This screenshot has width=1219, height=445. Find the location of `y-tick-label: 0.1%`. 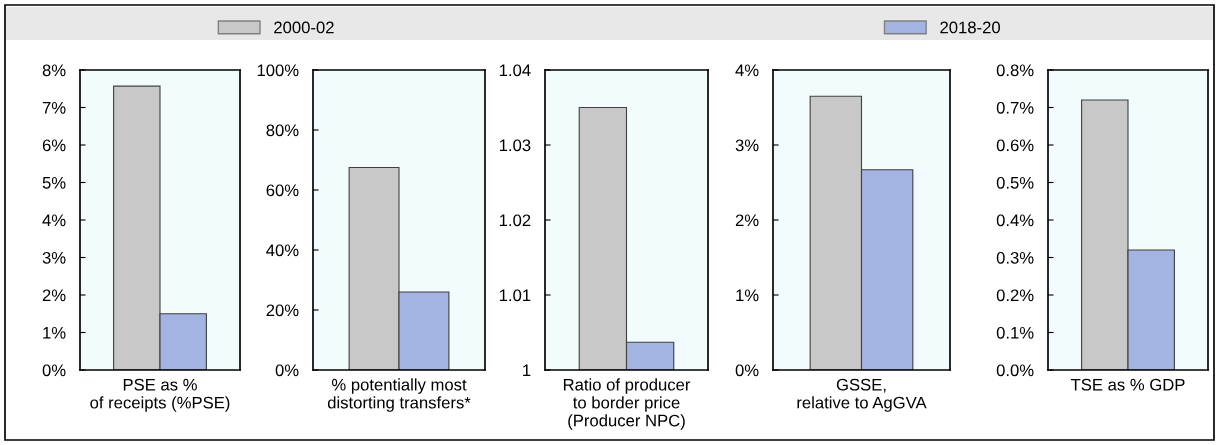

y-tick-label: 0.1% is located at coordinates (1015, 332).